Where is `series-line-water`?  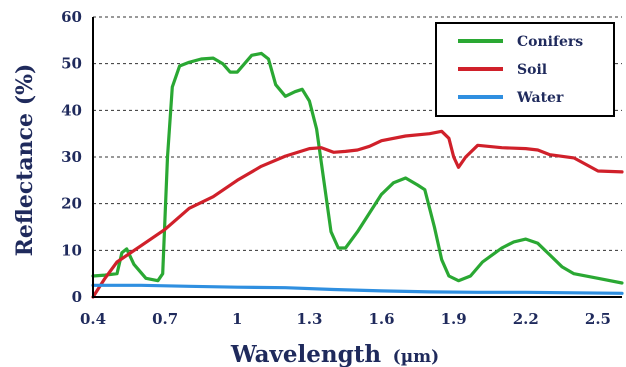
series-line-water is located at coordinates (357, 289).